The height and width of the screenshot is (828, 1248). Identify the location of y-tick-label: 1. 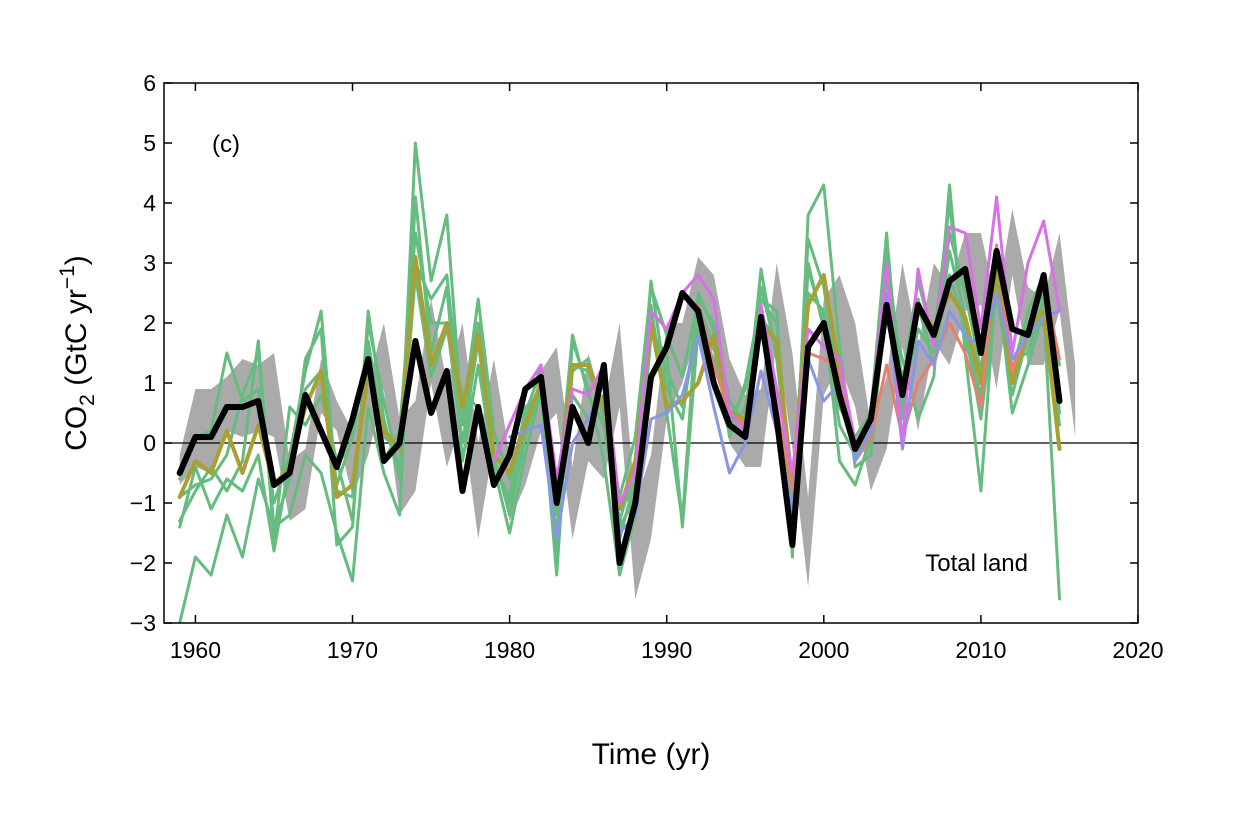
(149, 383).